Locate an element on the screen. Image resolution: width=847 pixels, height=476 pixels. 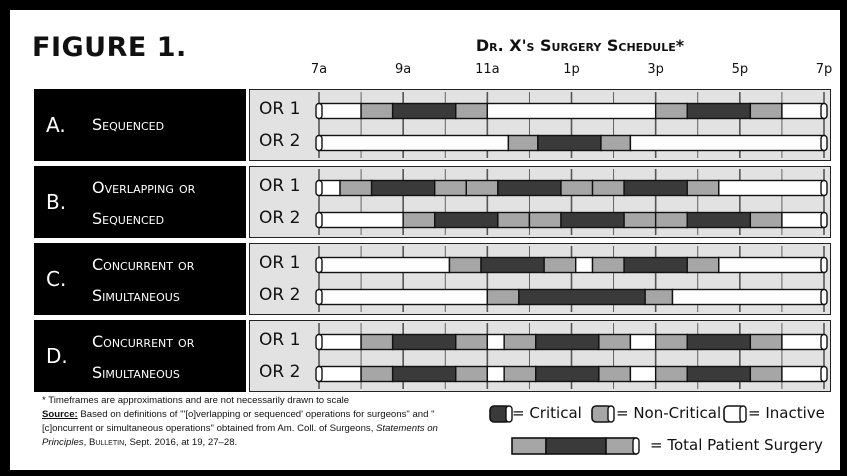
section-c: C. Concurrent or Simultaneous is located at coordinates (140, 279).